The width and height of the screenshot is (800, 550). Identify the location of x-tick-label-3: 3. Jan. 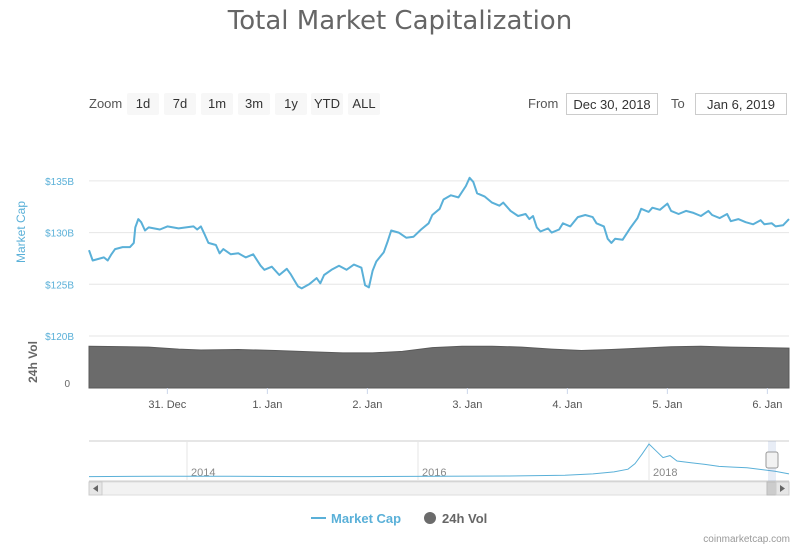
(467, 405).